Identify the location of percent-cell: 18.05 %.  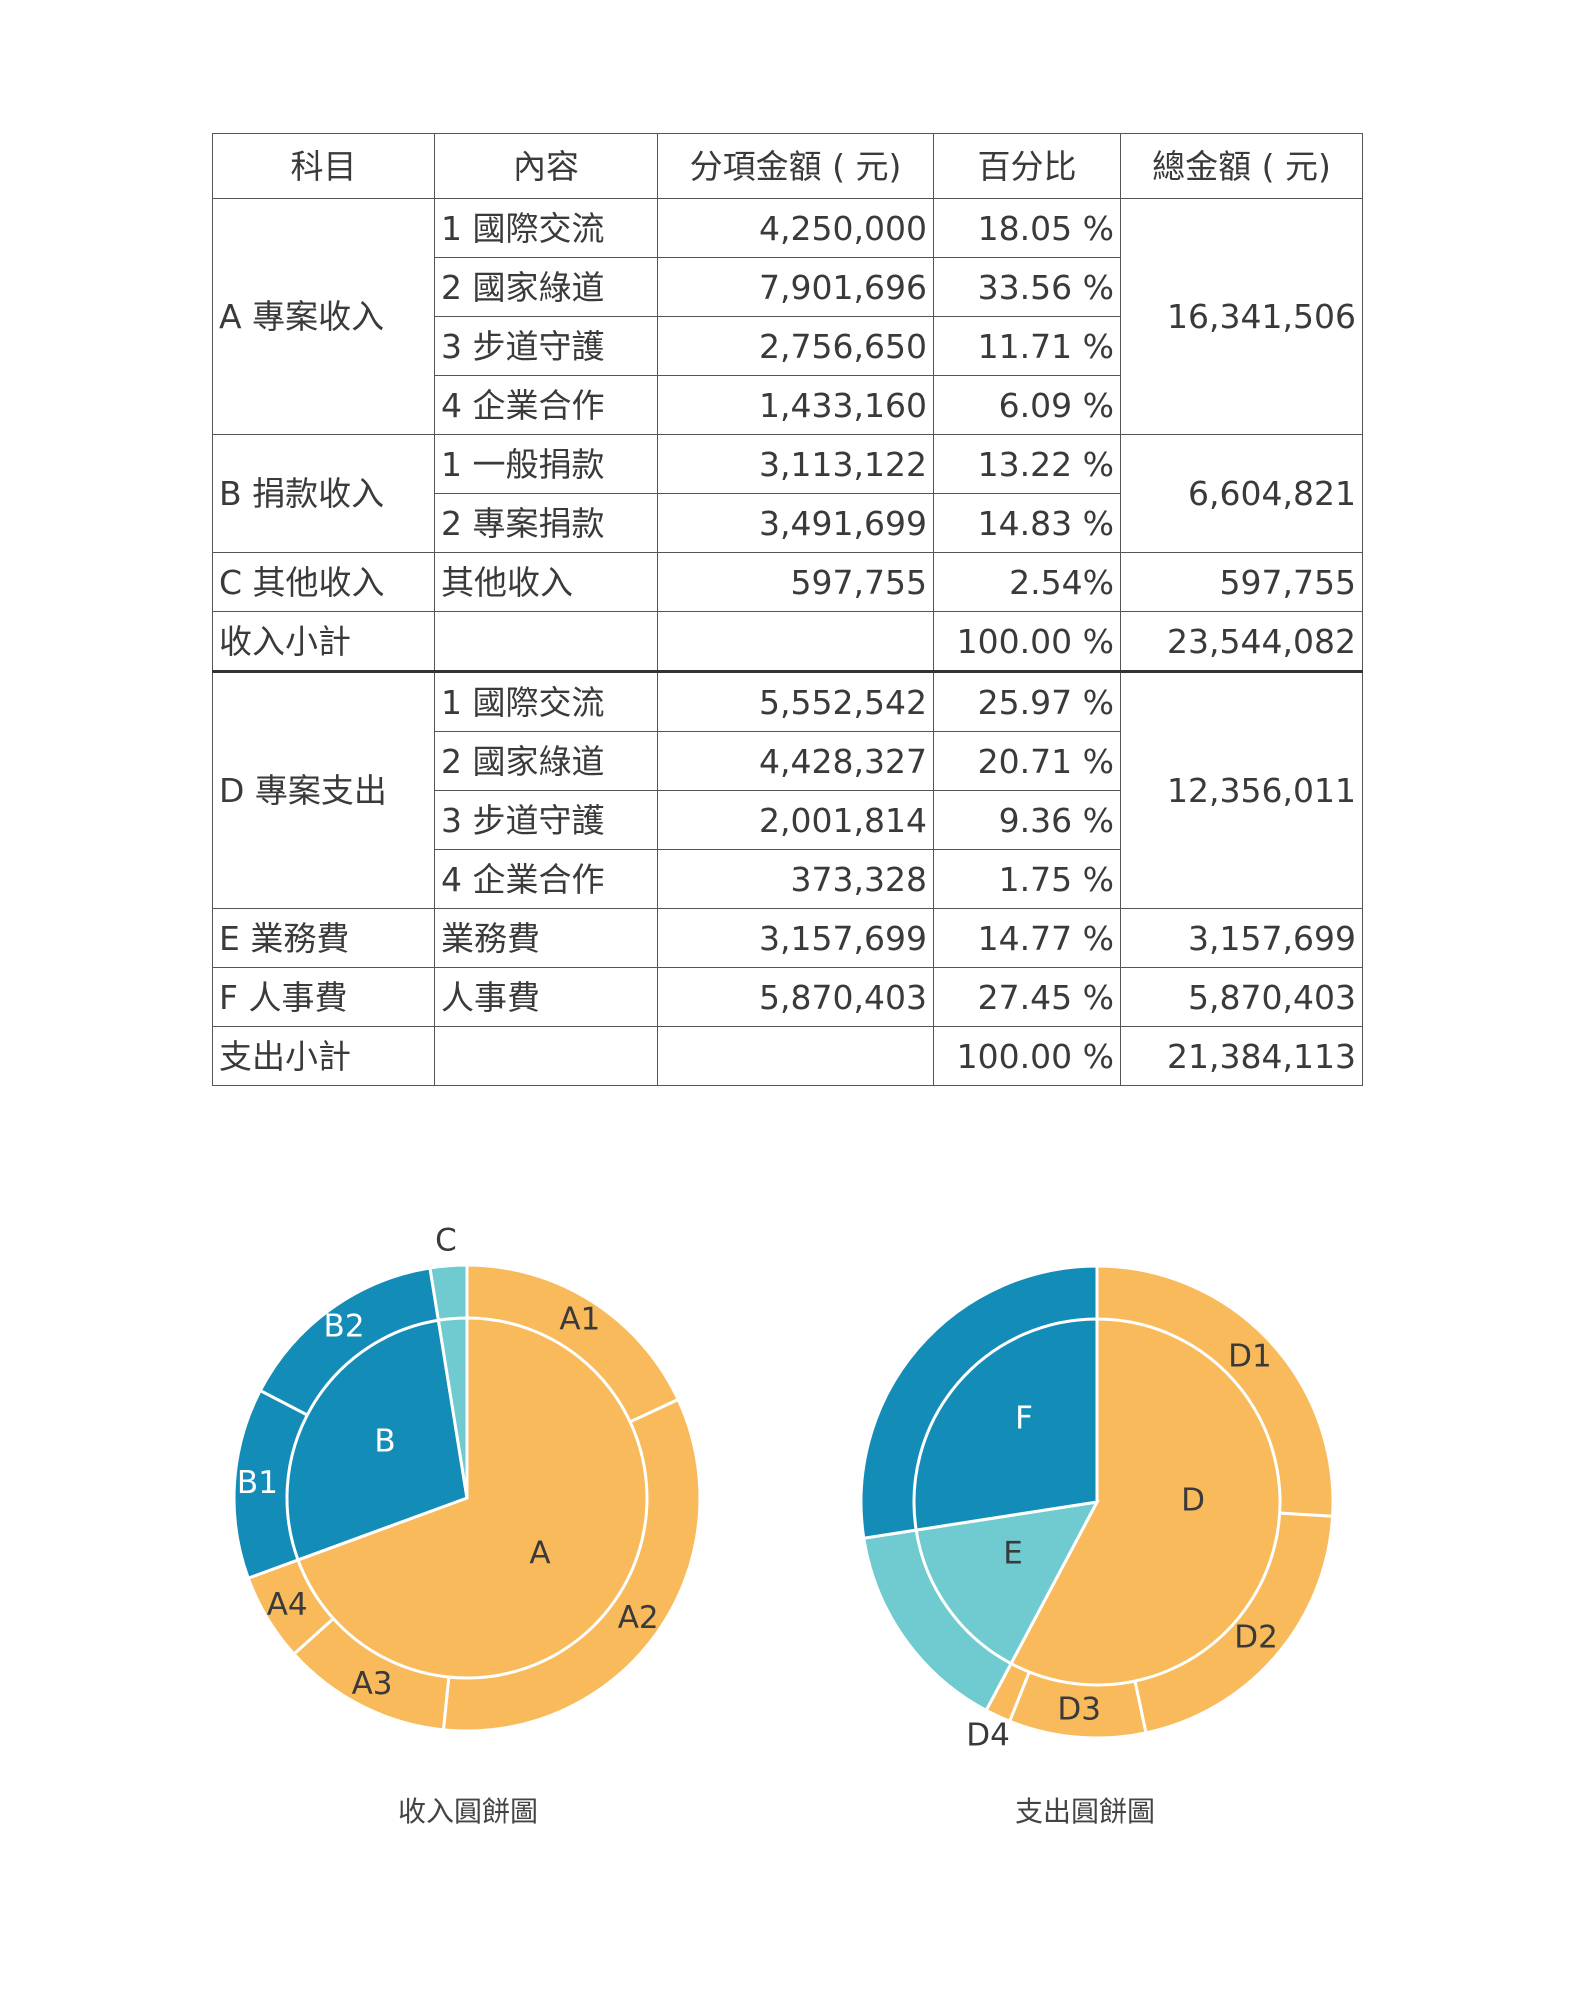
(1027, 228).